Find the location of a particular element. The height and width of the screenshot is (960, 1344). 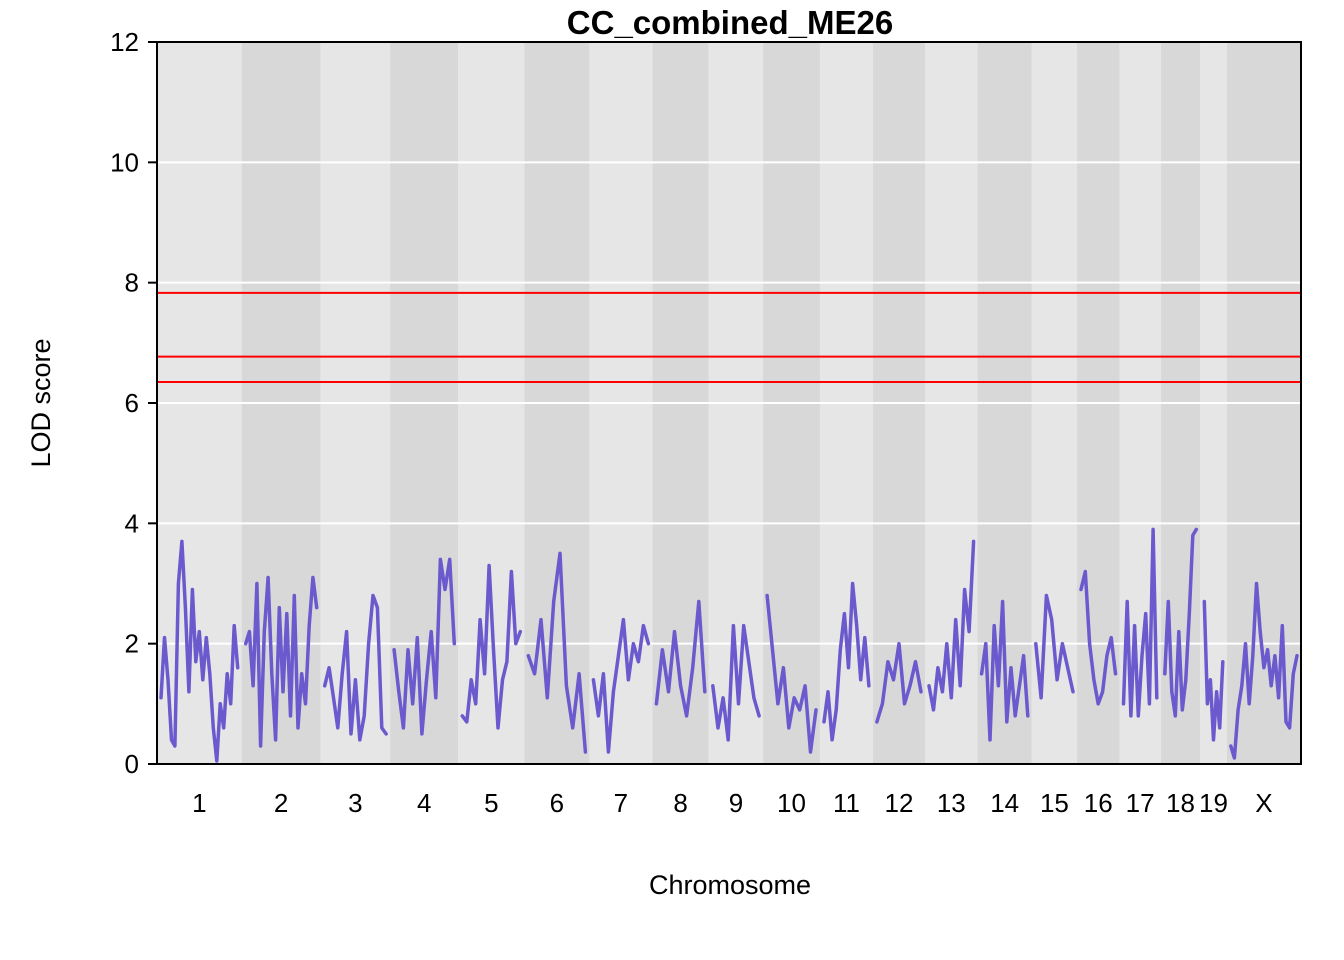

x-tick-label-1: 1 is located at coordinates (199, 803).